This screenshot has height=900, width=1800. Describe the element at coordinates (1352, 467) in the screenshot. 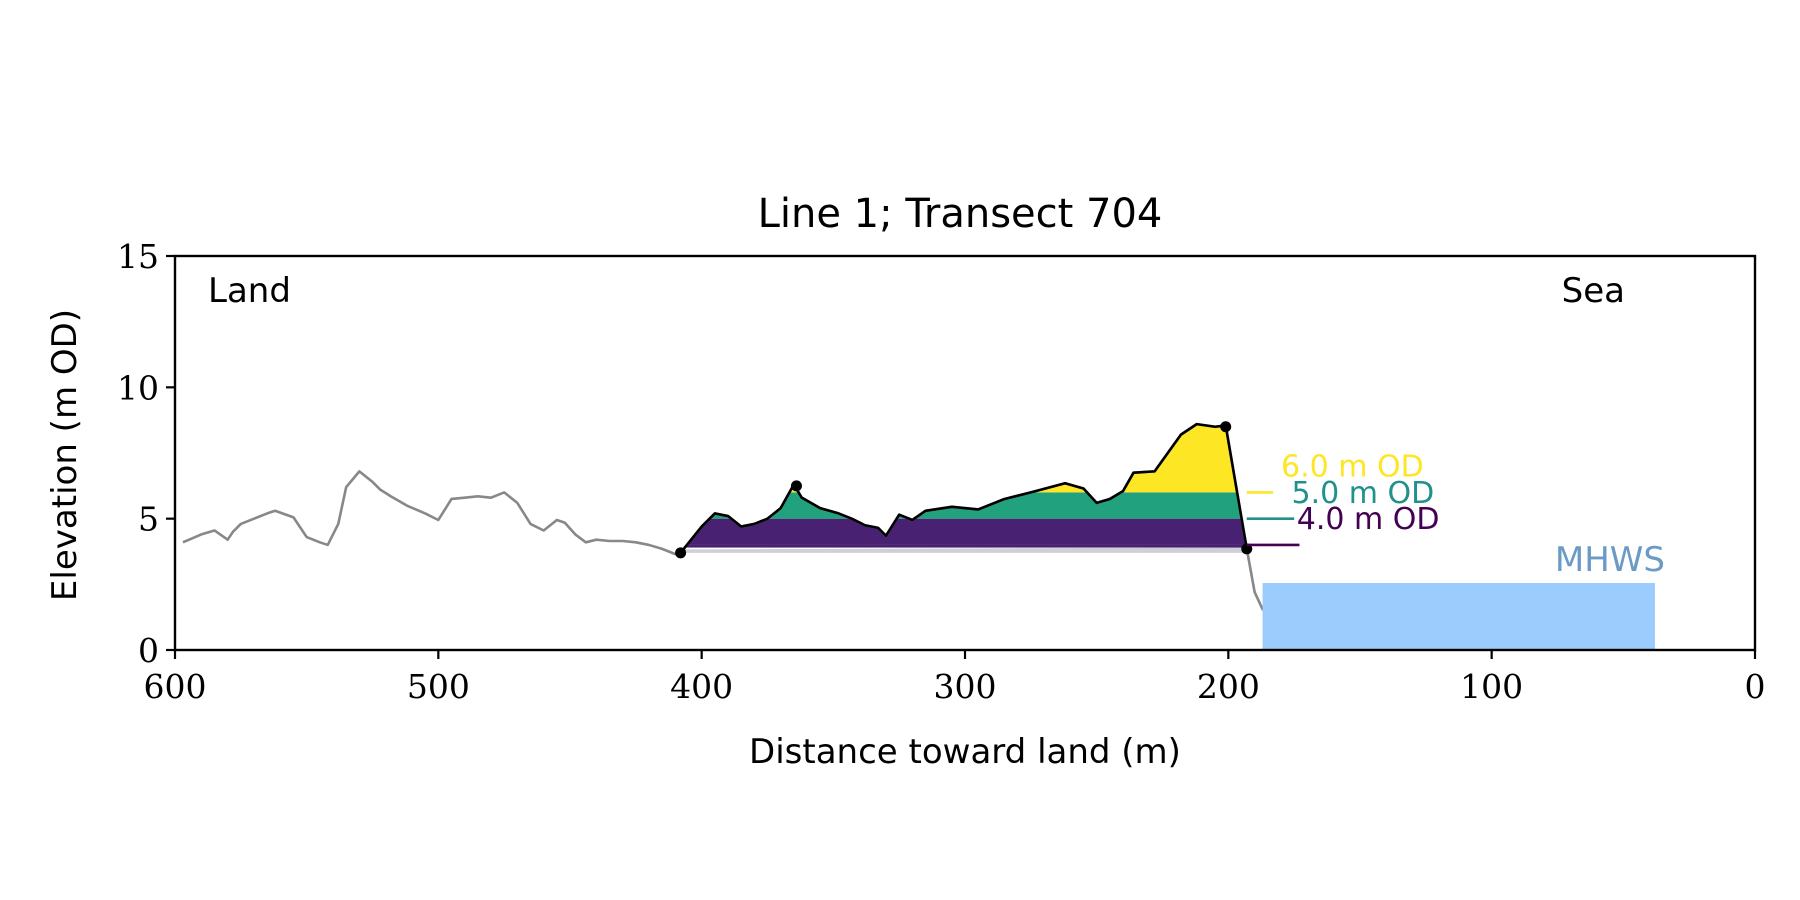

I see `threshold-label: 6.0 m OD` at that location.